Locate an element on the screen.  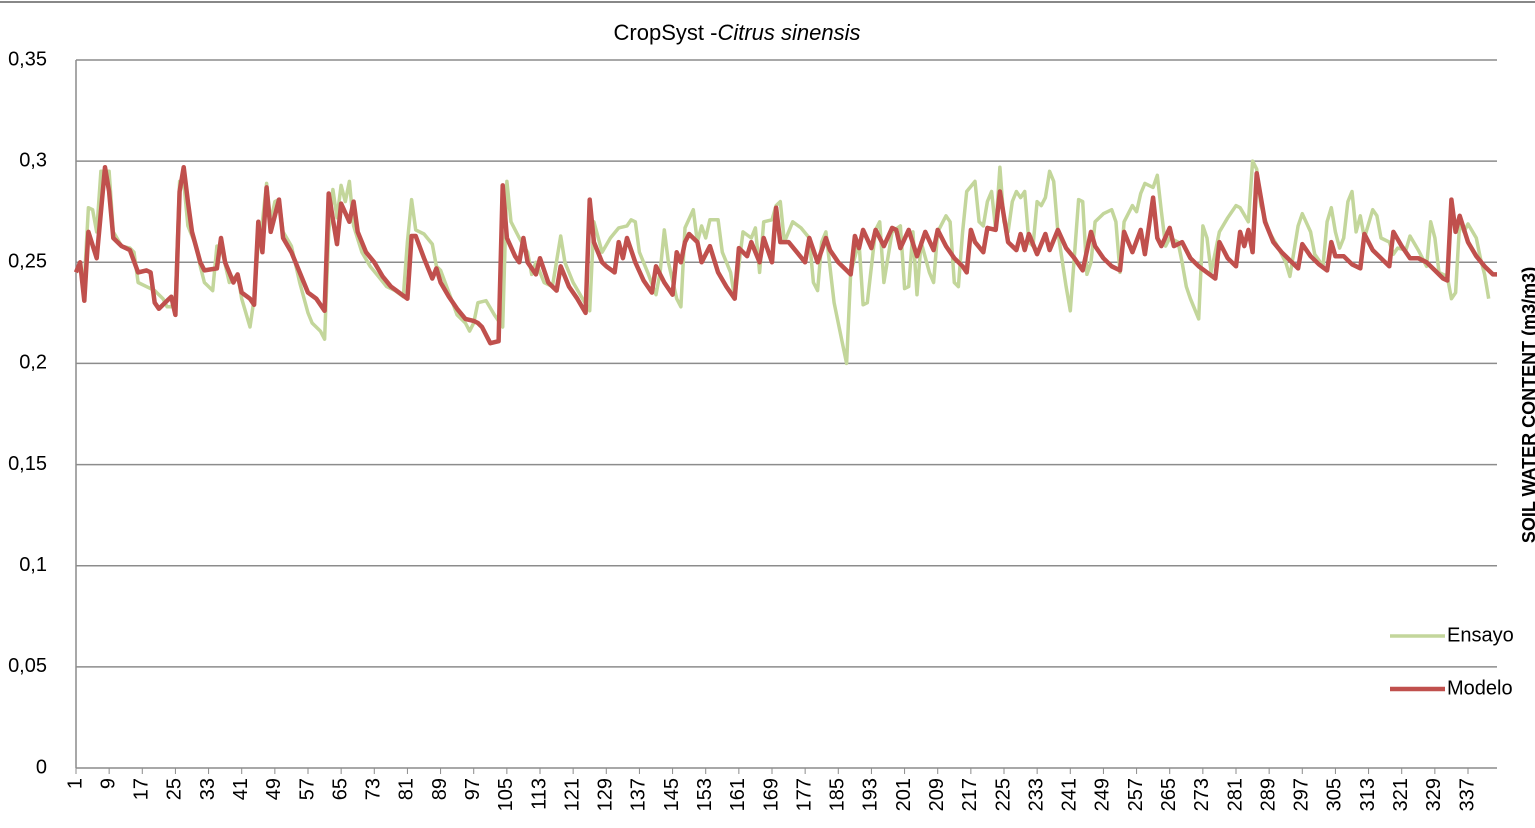
x-tick-label: 113 is located at coordinates (539, 794).